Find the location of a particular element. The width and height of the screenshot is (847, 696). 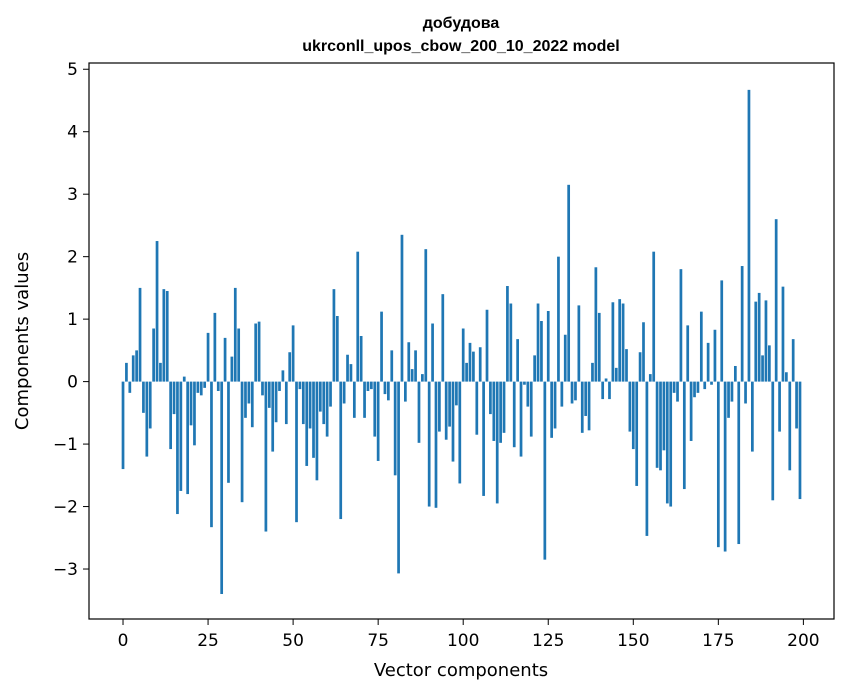

x-tick-label: 200 is located at coordinates (803, 641).